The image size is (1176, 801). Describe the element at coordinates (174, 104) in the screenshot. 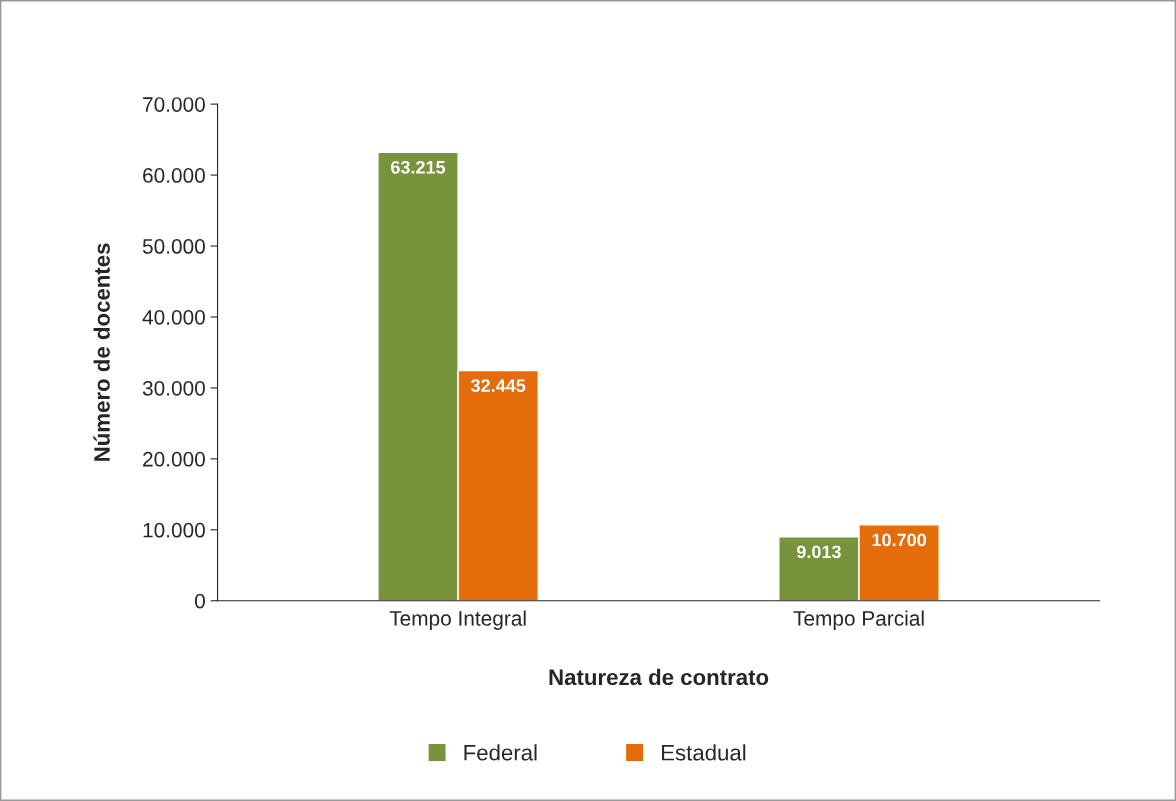

I see `y-tick-label: 70.000` at that location.